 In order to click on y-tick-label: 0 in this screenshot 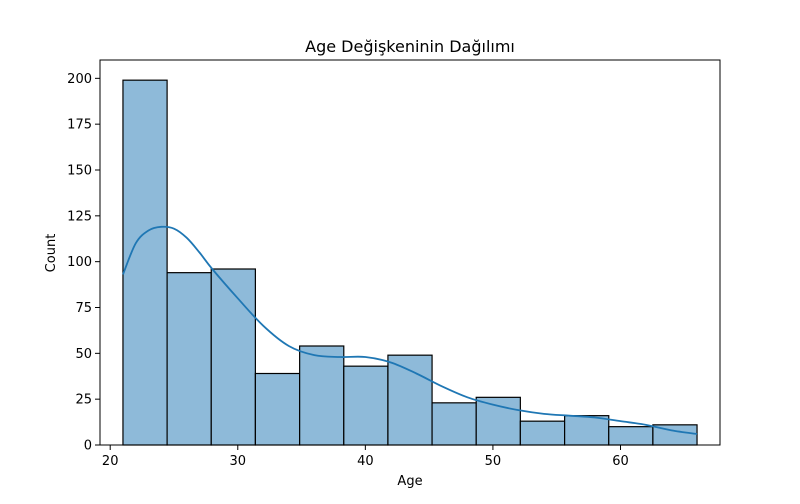, I will do `click(88, 446)`.